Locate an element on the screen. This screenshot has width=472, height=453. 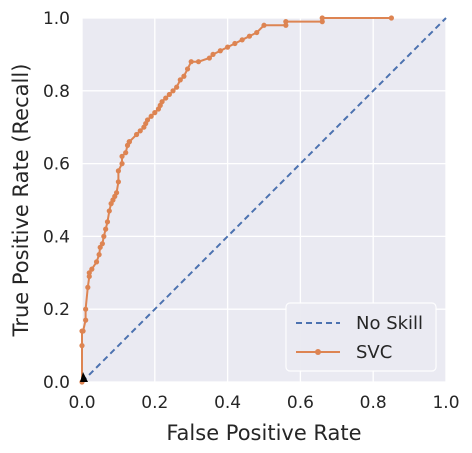
x-tick-label: 0.2 is located at coordinates (154, 403).